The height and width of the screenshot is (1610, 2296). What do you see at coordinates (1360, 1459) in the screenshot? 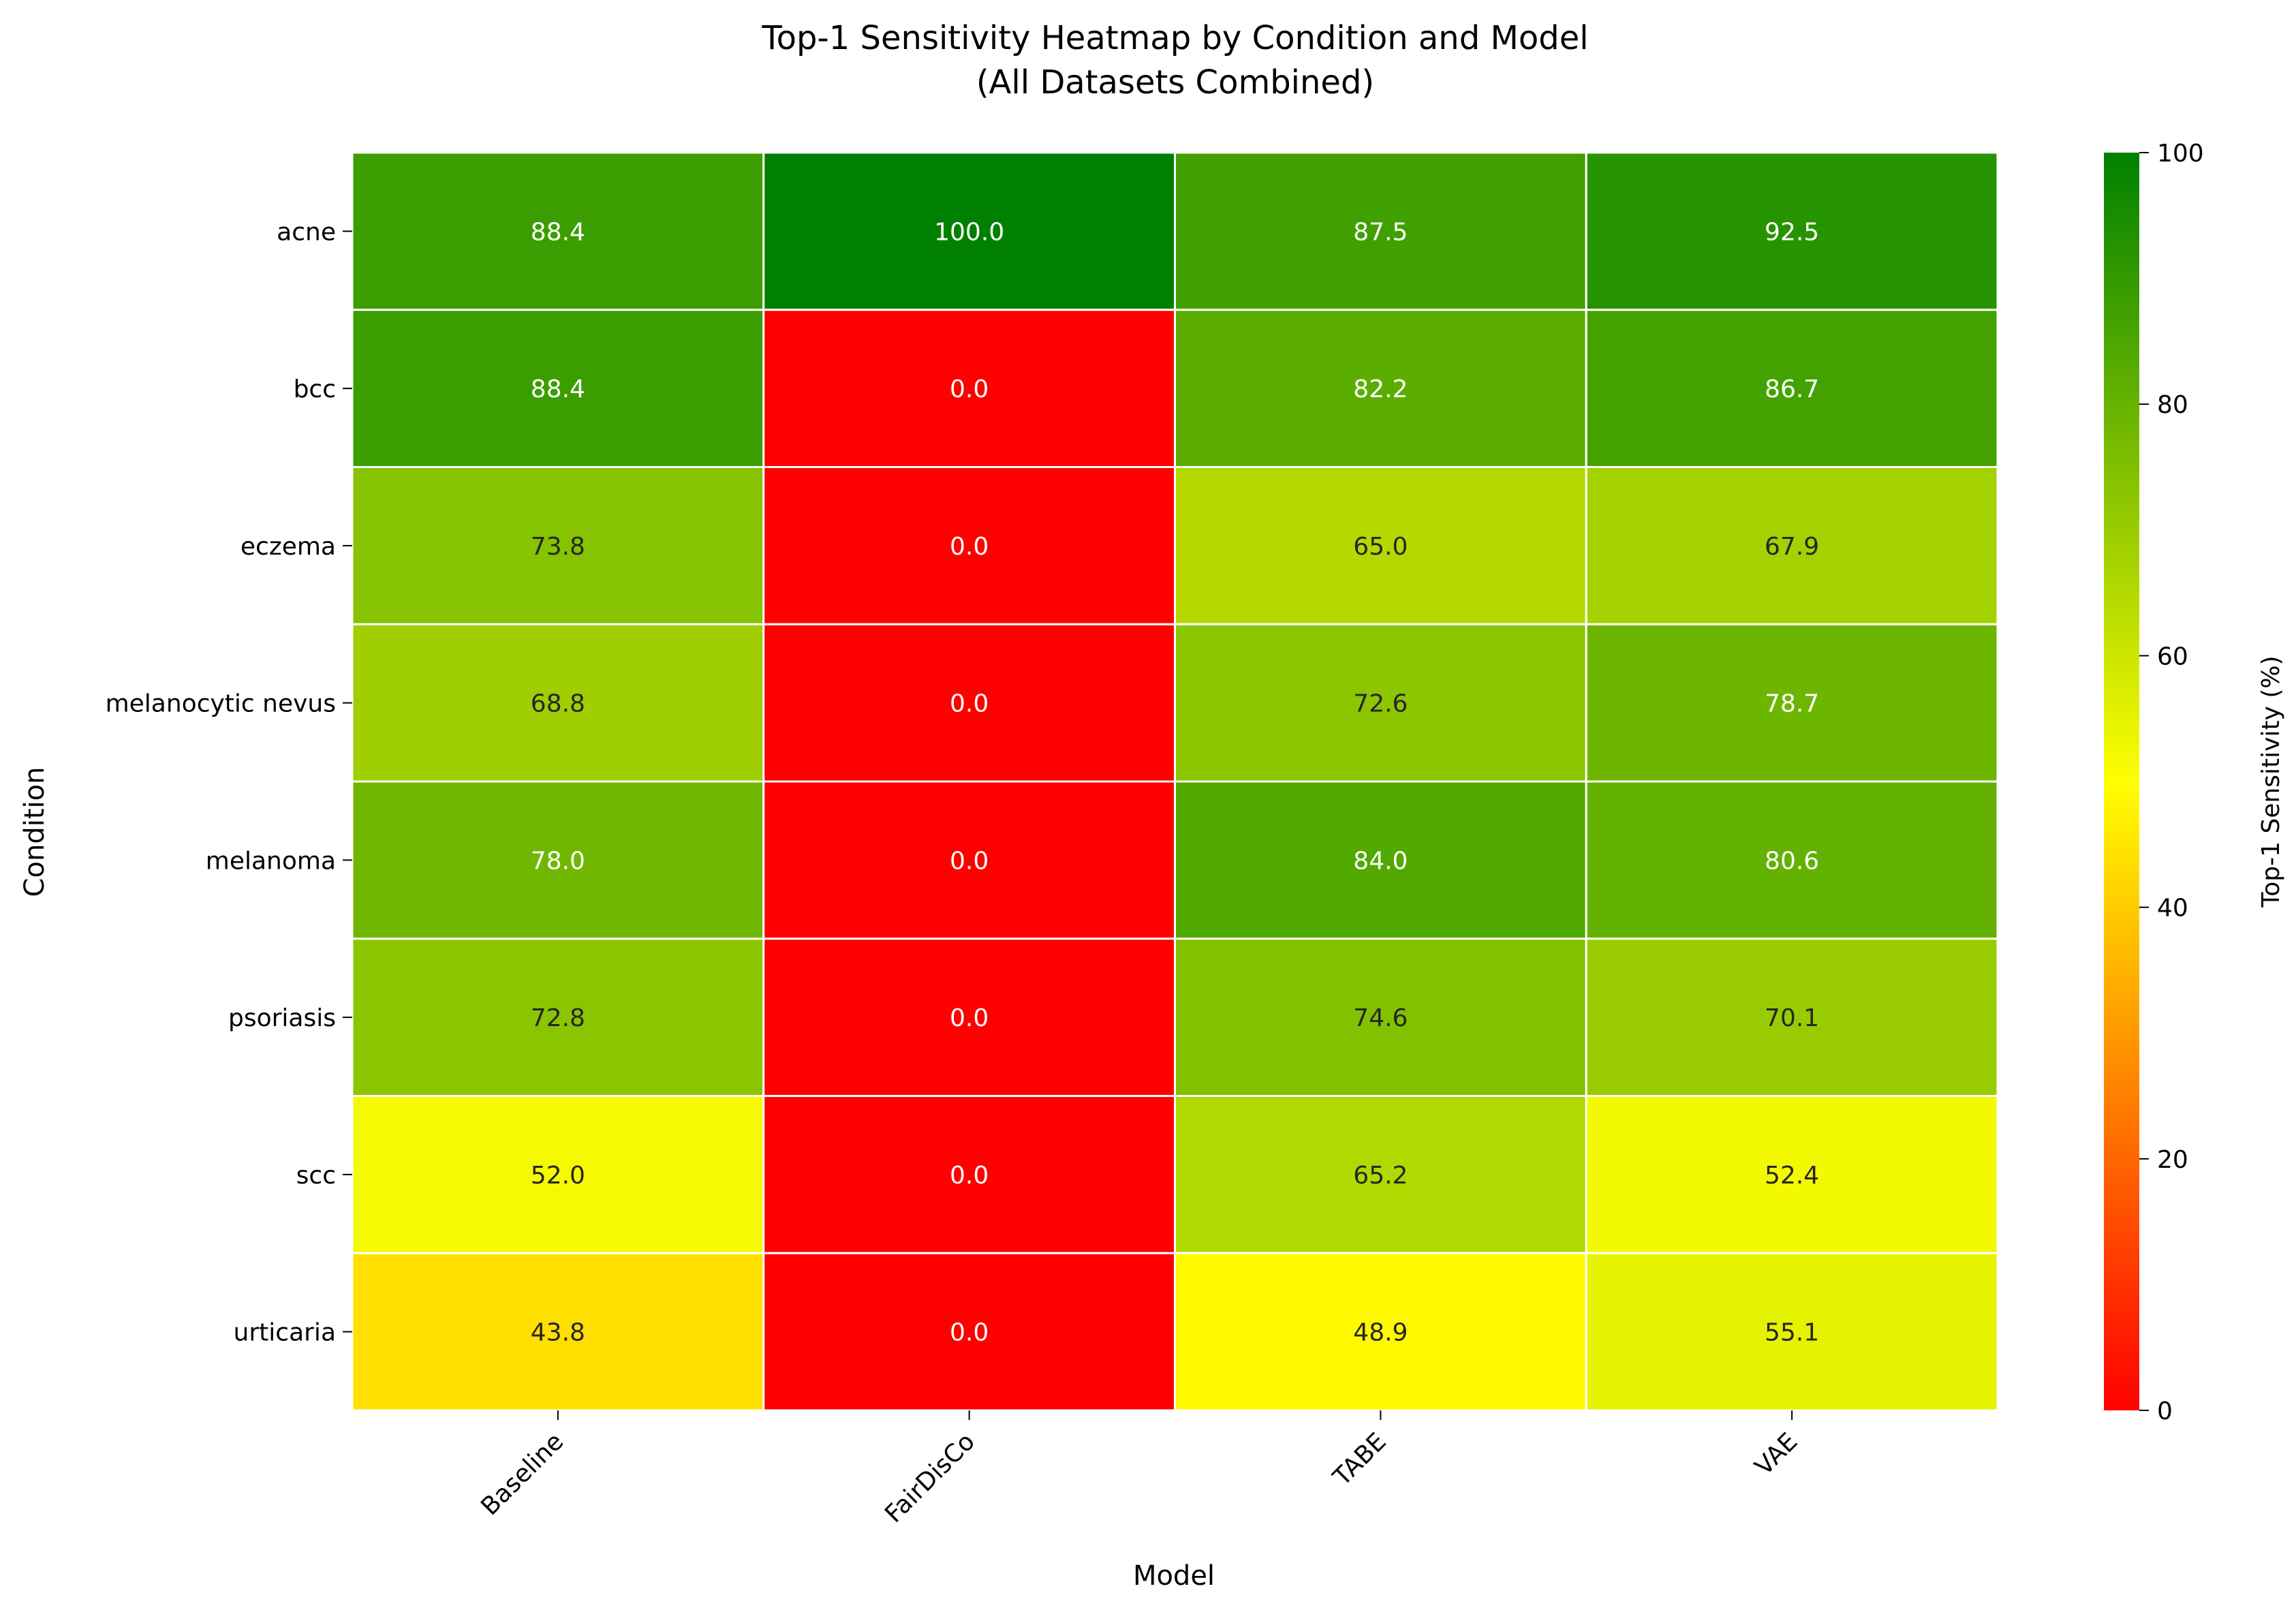
I see `x-tick-label: TABE` at bounding box center [1360, 1459].